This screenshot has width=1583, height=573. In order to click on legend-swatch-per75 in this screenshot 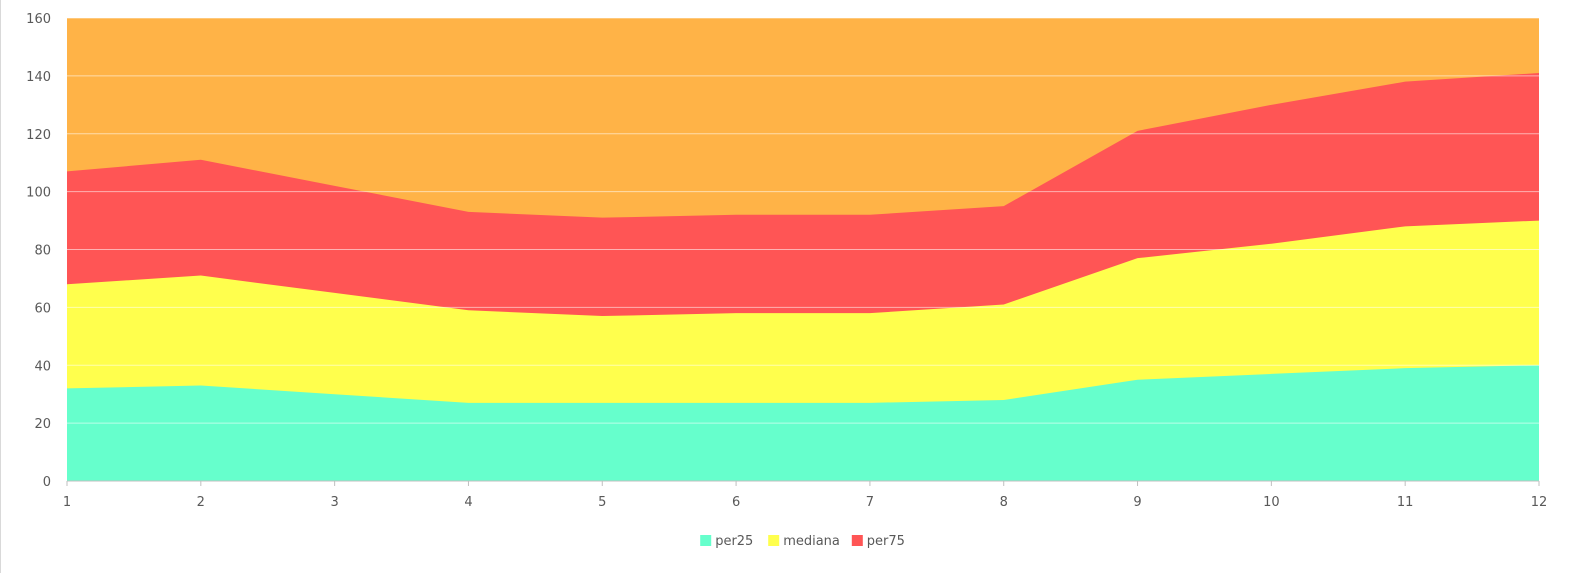, I will do `click(857, 540)`.